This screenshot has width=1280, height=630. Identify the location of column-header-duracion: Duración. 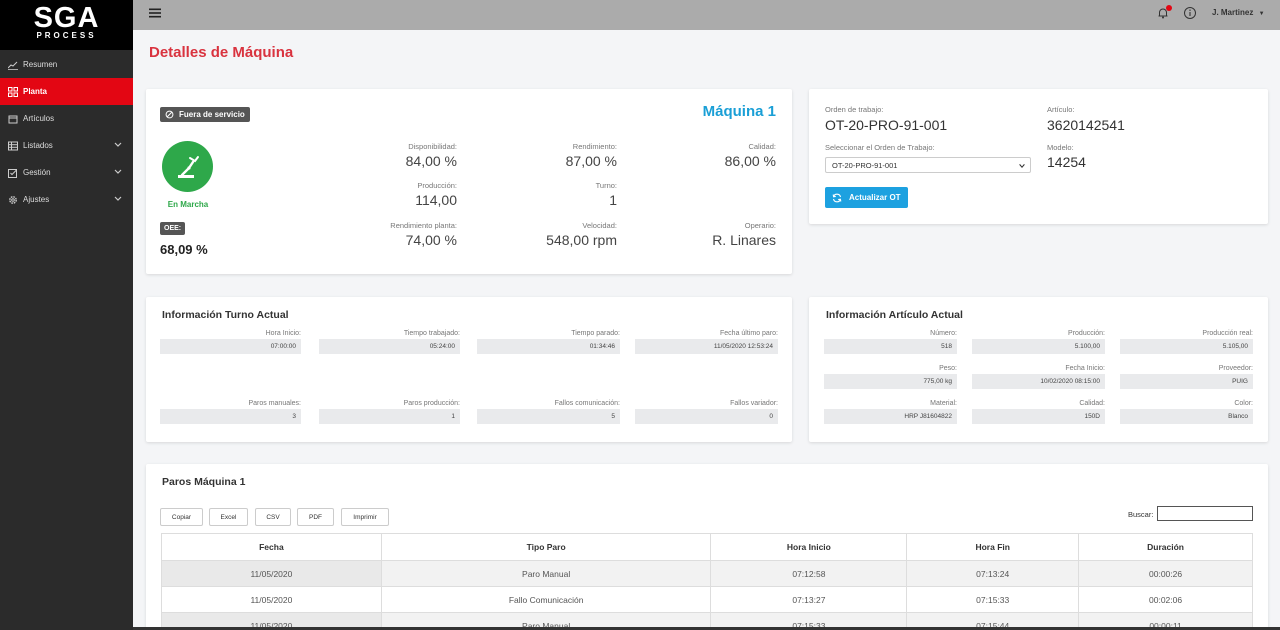
(1165, 547).